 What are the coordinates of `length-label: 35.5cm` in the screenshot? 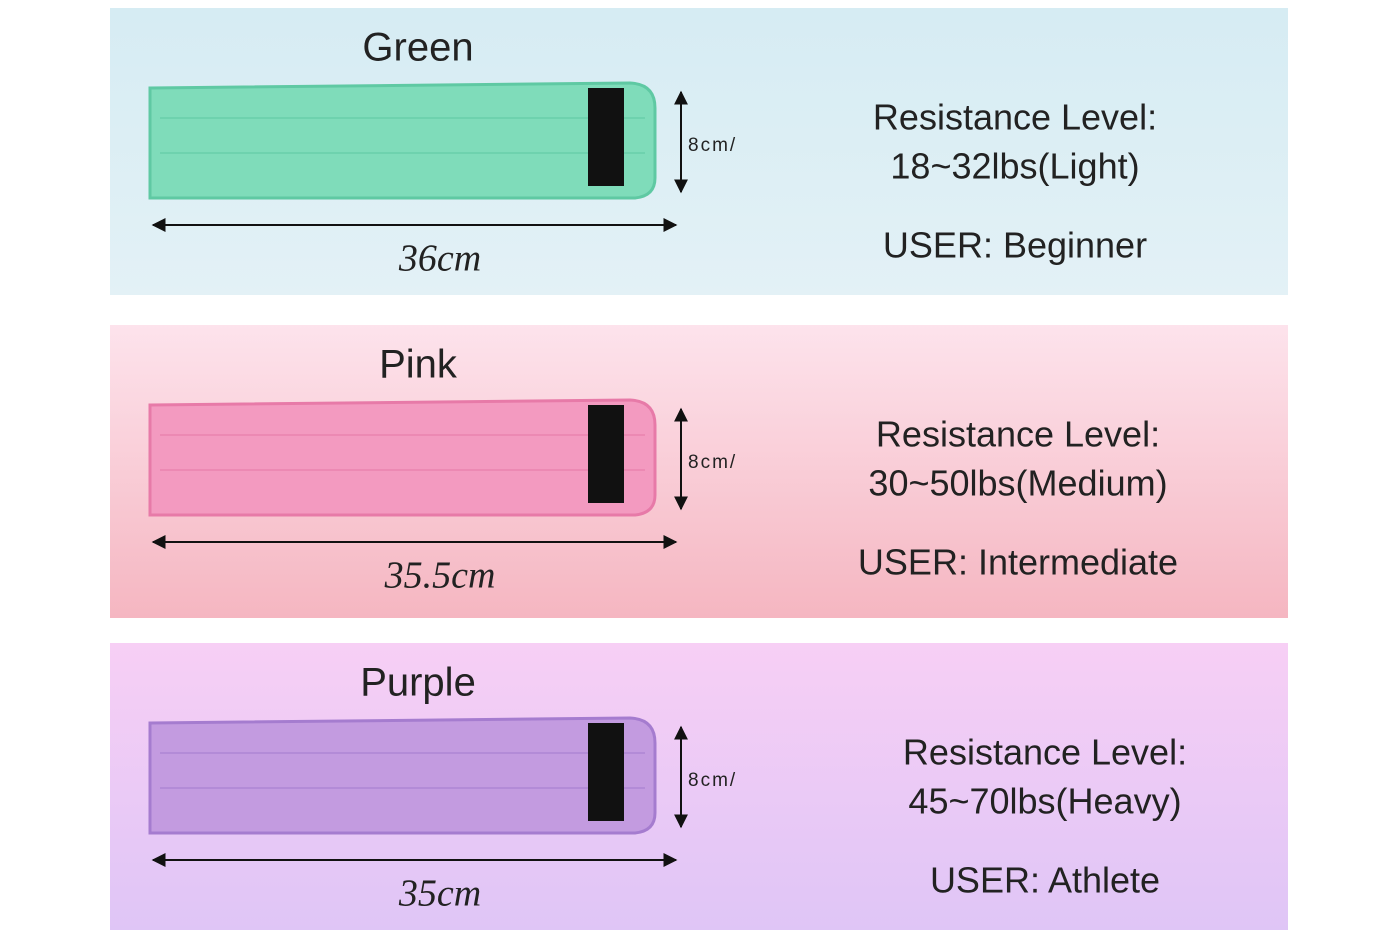 It's located at (440, 576).